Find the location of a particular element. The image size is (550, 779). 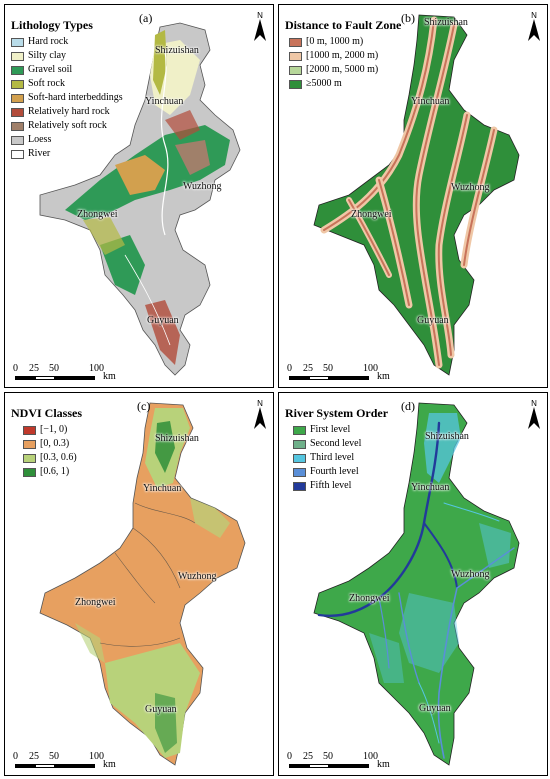

legend-item: Fifth level is located at coordinates (327, 486).